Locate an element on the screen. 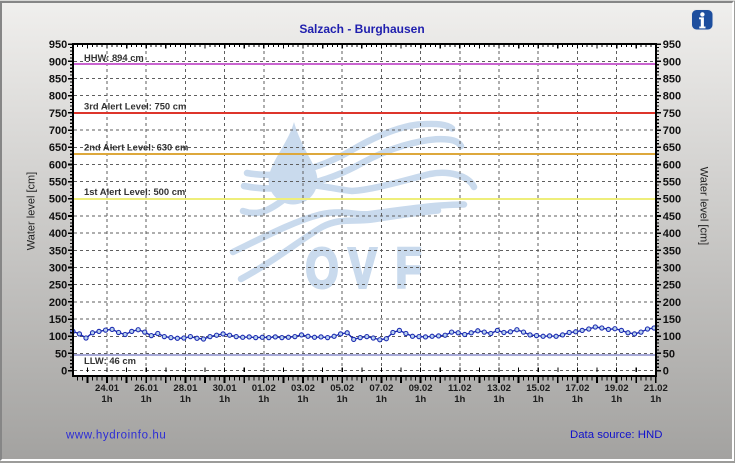 Image resolution: width=735 pixels, height=463 pixels. svg-text: 24.01 is located at coordinates (107, 388).